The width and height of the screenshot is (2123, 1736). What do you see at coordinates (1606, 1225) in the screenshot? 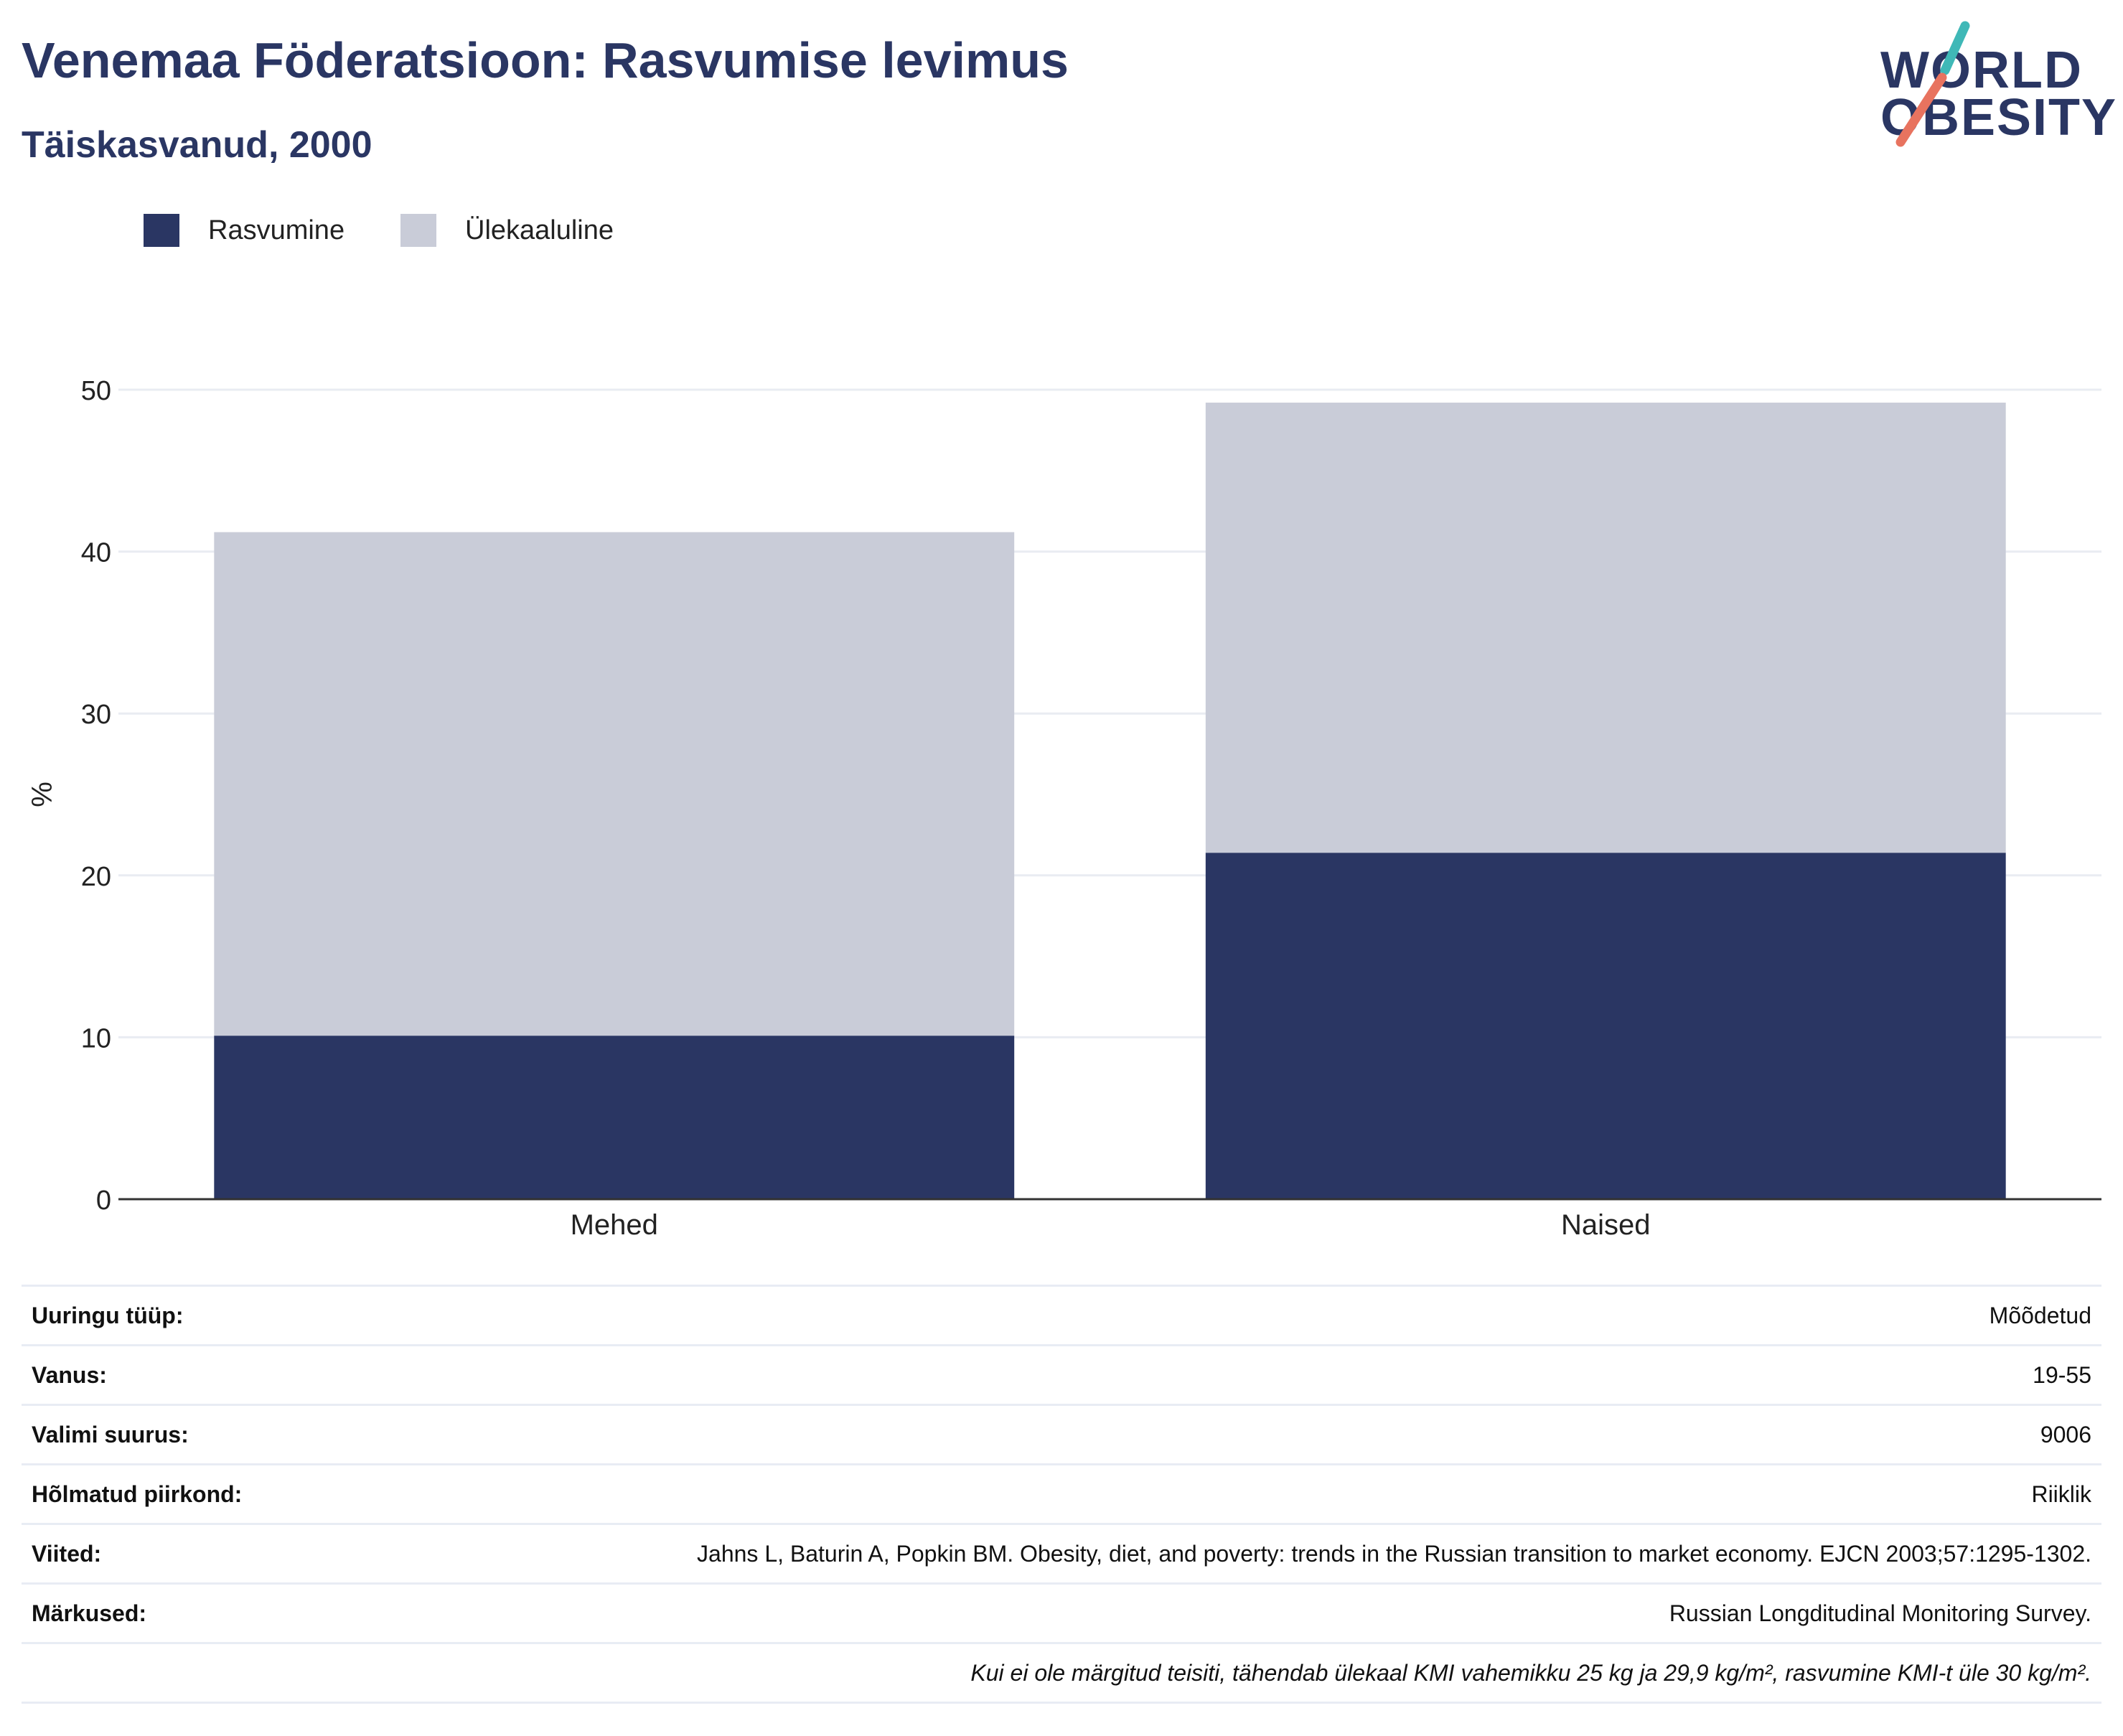
I see `x-tick-label: Naised` at bounding box center [1606, 1225].